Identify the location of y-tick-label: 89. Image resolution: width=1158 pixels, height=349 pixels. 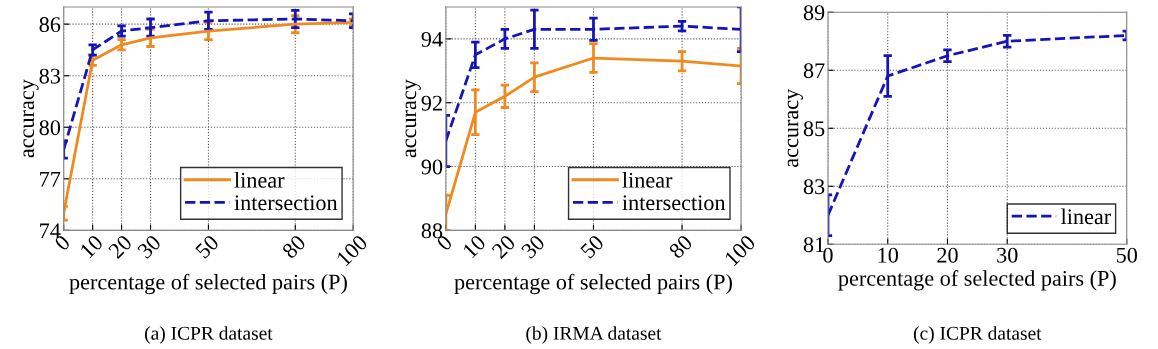
(814, 13).